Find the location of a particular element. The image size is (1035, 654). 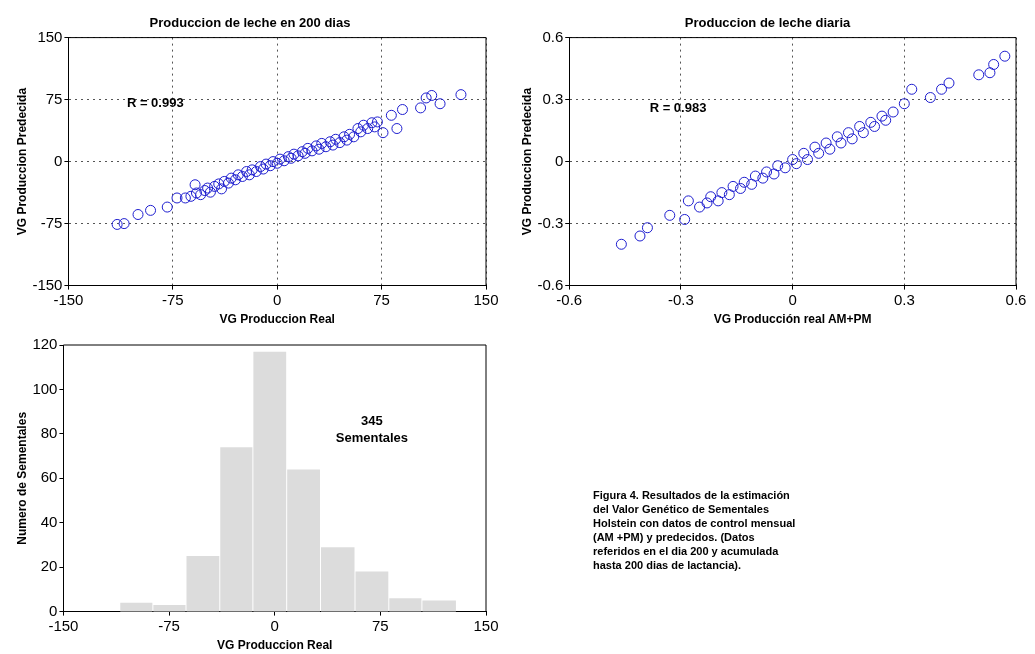

y-tick-label: 80 is located at coordinates (49, 433).